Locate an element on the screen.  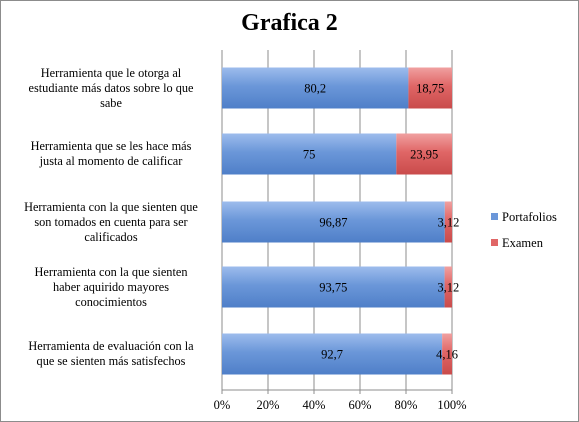
x-tick-label: 100% is located at coordinates (451, 405).